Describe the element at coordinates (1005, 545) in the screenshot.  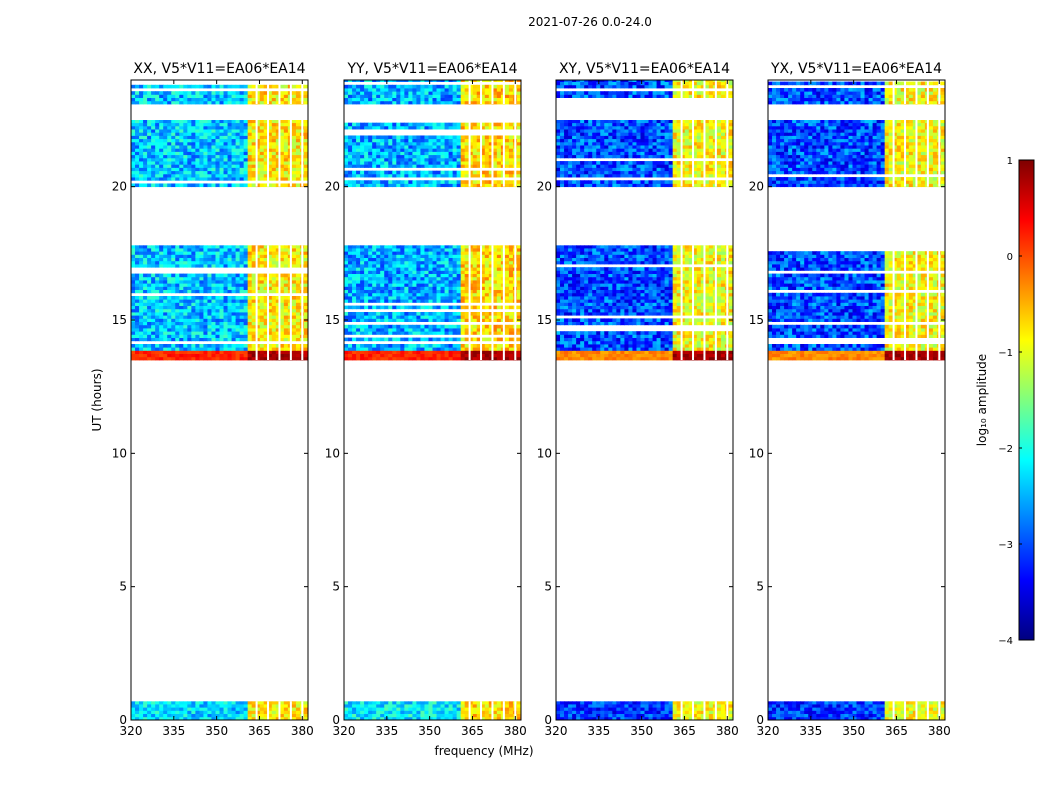
I see `colorbar-tick-label: −3` at that location.